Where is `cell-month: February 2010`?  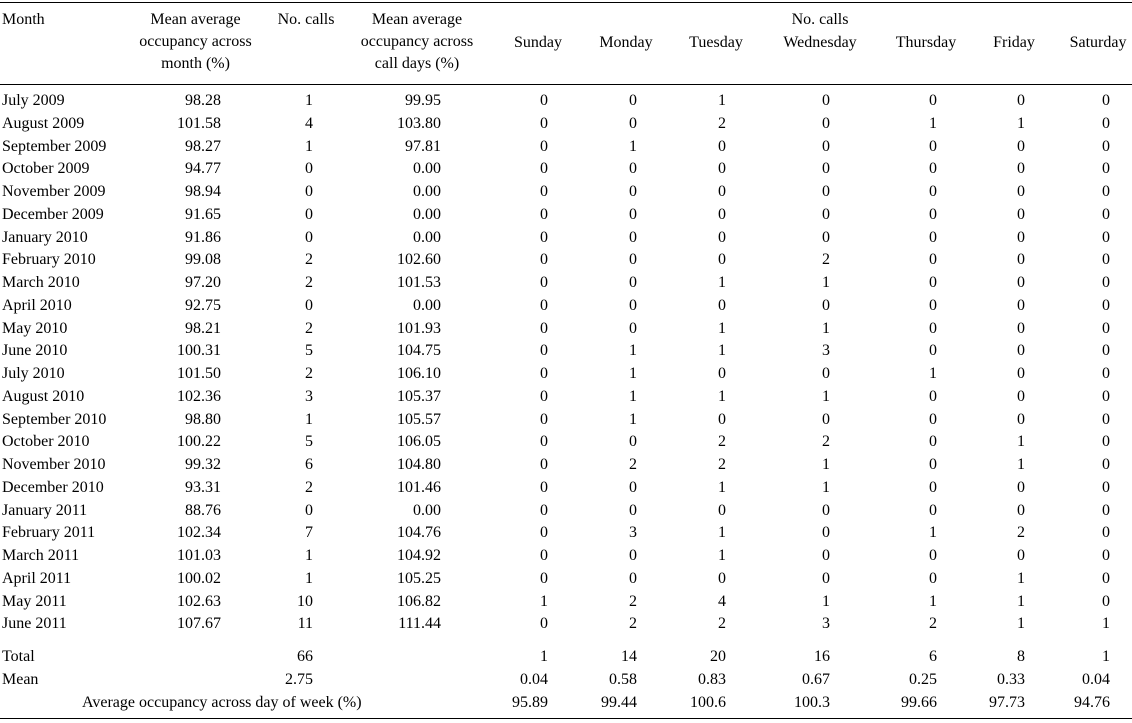
cell-month: February 2010 is located at coordinates (49, 259).